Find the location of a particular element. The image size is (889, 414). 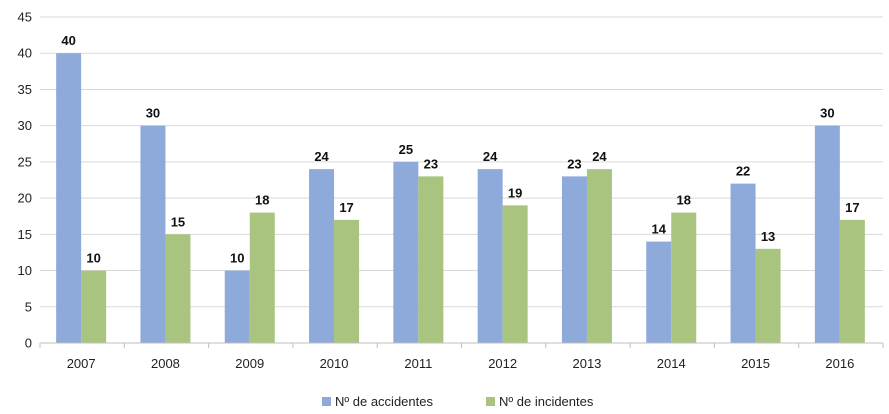

y-tick-label: 5 is located at coordinates (28, 306).